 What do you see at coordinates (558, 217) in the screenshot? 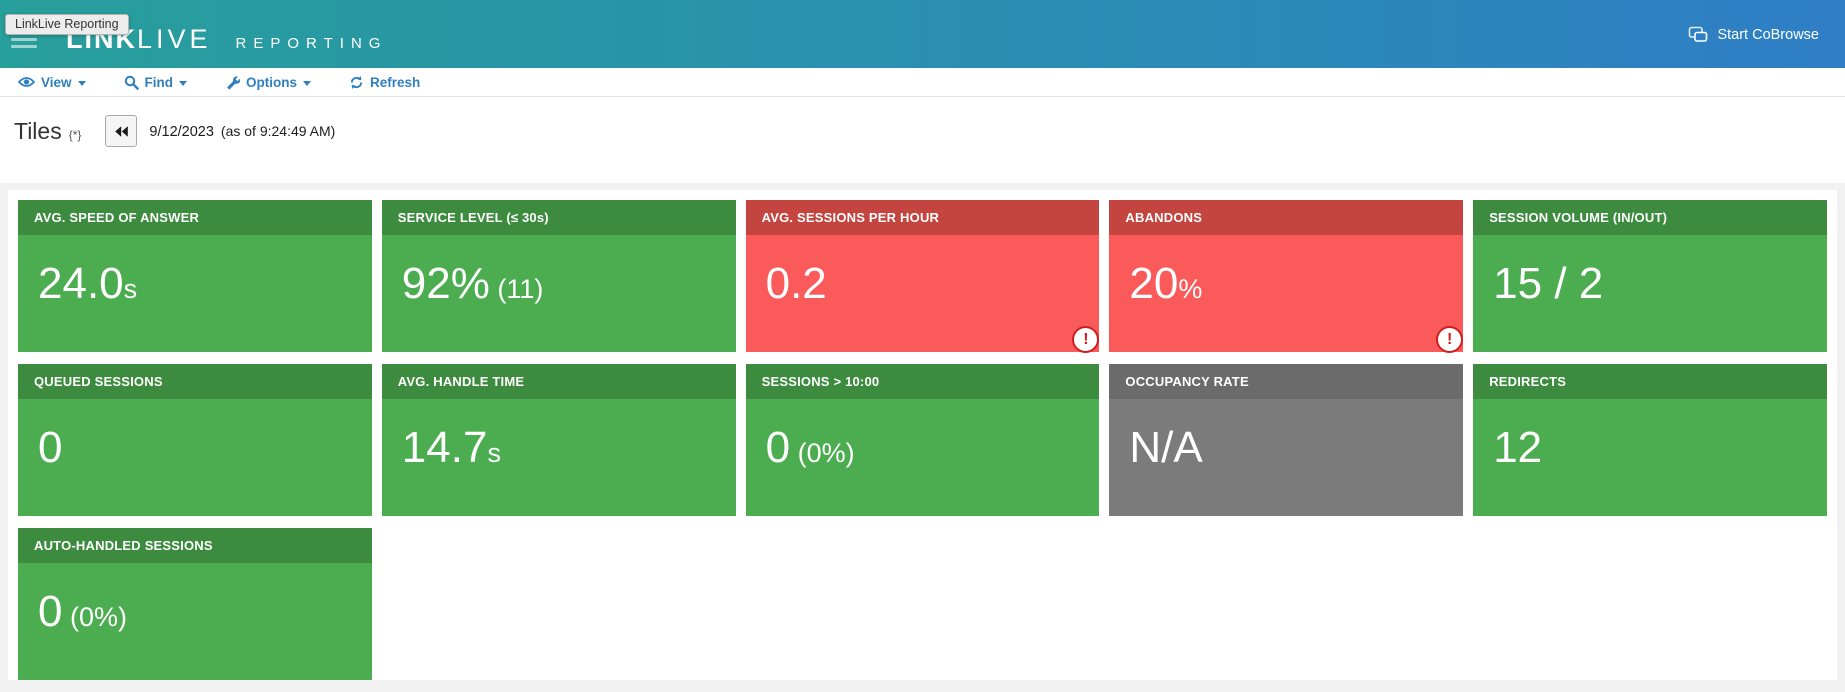
I see `tile-title: SERVICE LEVEL (≤ 30s)` at bounding box center [558, 217].